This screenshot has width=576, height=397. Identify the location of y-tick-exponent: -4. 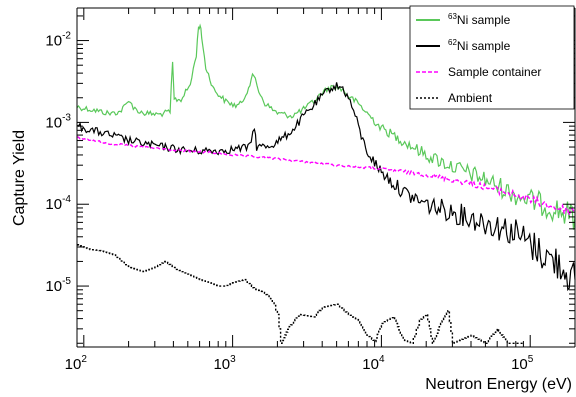
(66, 199).